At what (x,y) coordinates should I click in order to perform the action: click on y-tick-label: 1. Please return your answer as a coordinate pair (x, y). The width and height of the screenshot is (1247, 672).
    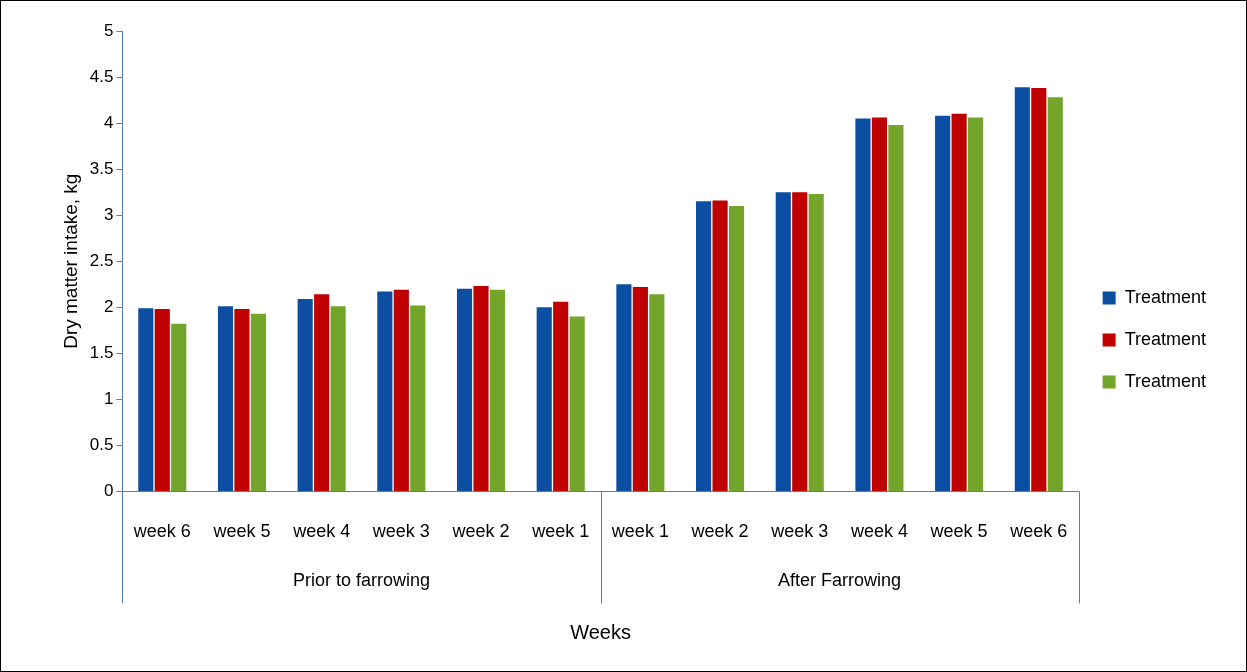
    Looking at the image, I should click on (108, 399).